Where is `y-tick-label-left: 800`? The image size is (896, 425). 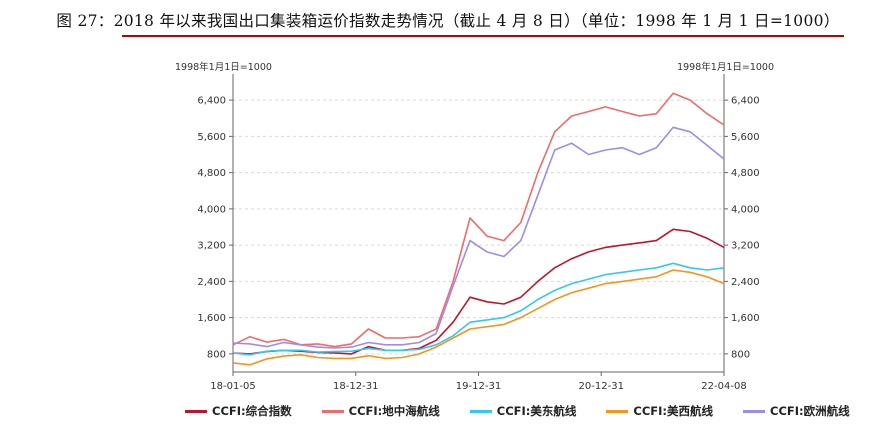 y-tick-label-left: 800 is located at coordinates (216, 354).